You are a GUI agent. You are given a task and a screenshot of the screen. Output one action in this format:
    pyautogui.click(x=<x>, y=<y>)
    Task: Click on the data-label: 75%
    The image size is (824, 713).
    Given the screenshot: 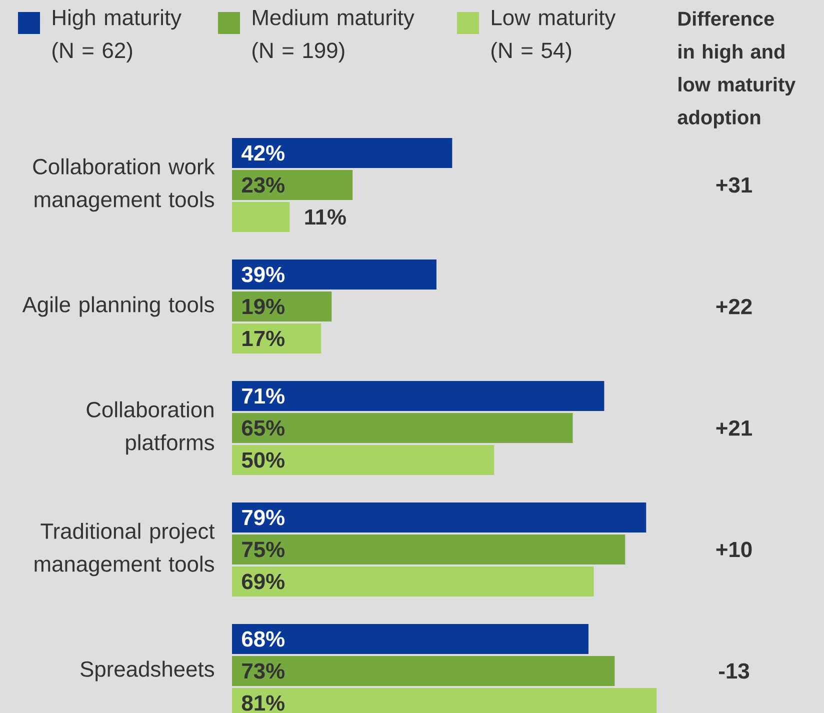 What is the action you would take?
    pyautogui.click(x=263, y=550)
    